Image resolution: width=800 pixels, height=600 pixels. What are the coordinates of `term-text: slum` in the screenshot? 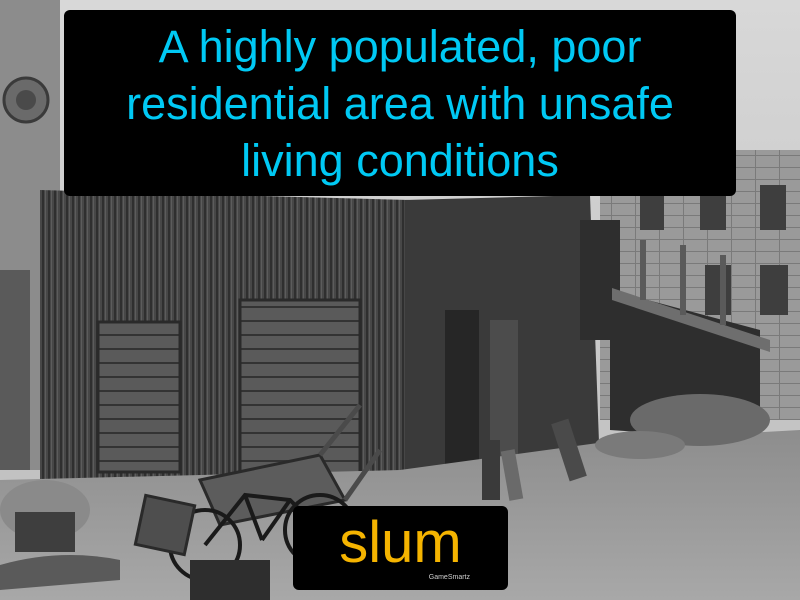 It's located at (400, 542).